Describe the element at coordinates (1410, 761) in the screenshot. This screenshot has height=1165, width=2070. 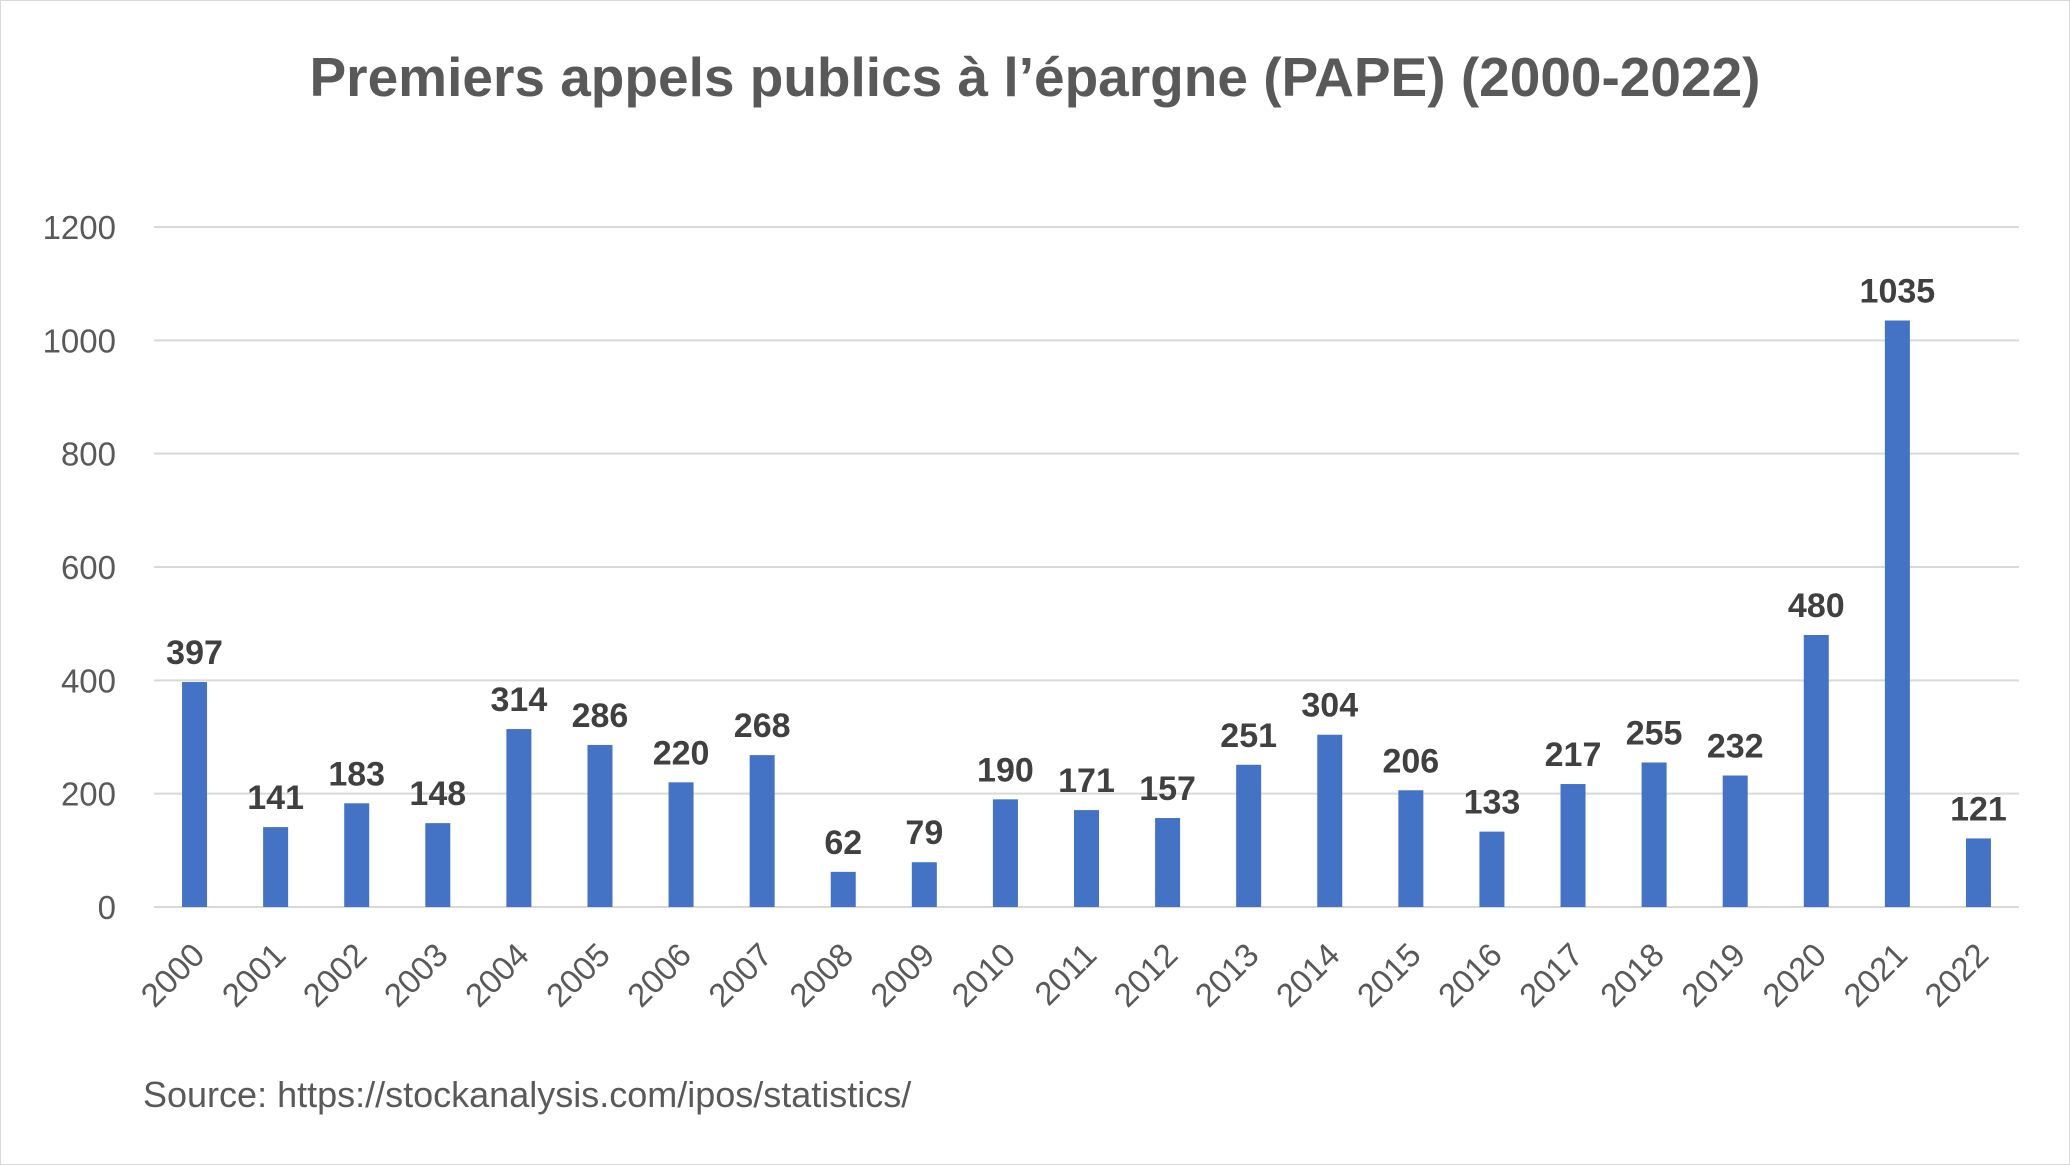
I see `data-label: 206` at that location.